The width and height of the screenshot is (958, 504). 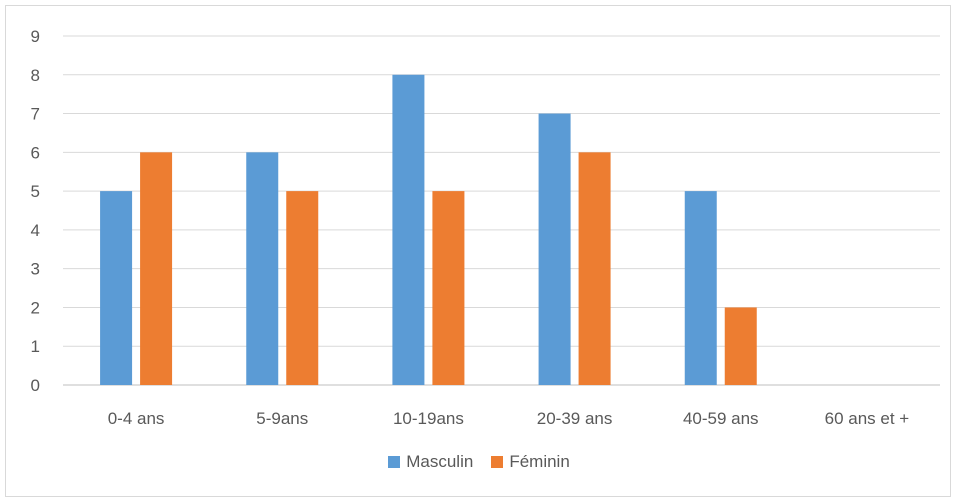 I want to click on x-tick-label: 5-9ans, so click(x=282, y=418).